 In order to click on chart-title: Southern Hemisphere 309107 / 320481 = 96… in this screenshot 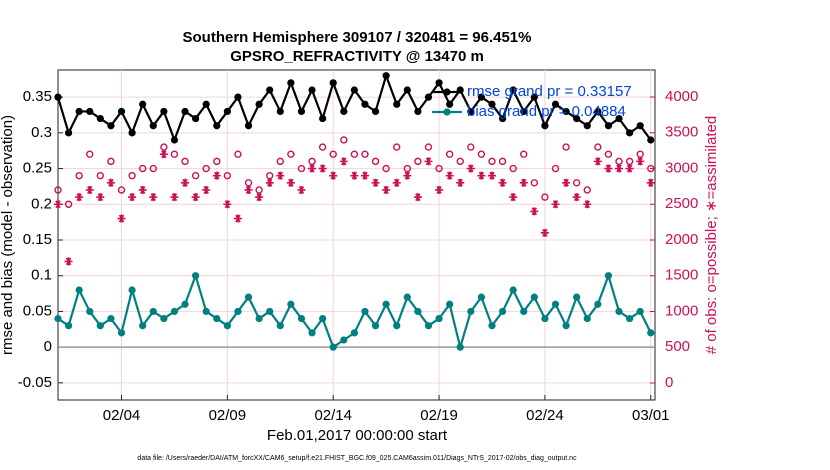, I will do `click(357, 37)`.